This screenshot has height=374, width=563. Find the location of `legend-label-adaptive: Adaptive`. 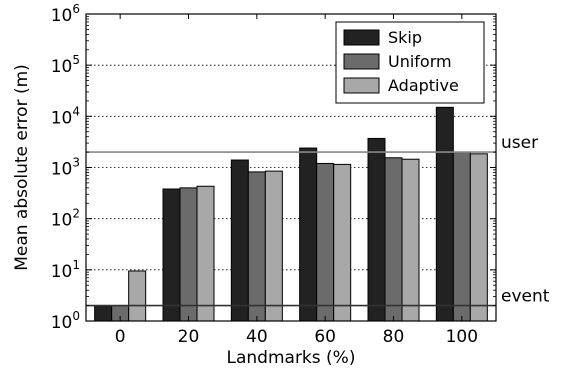

legend-label-adaptive: Adaptive is located at coordinates (423, 85).